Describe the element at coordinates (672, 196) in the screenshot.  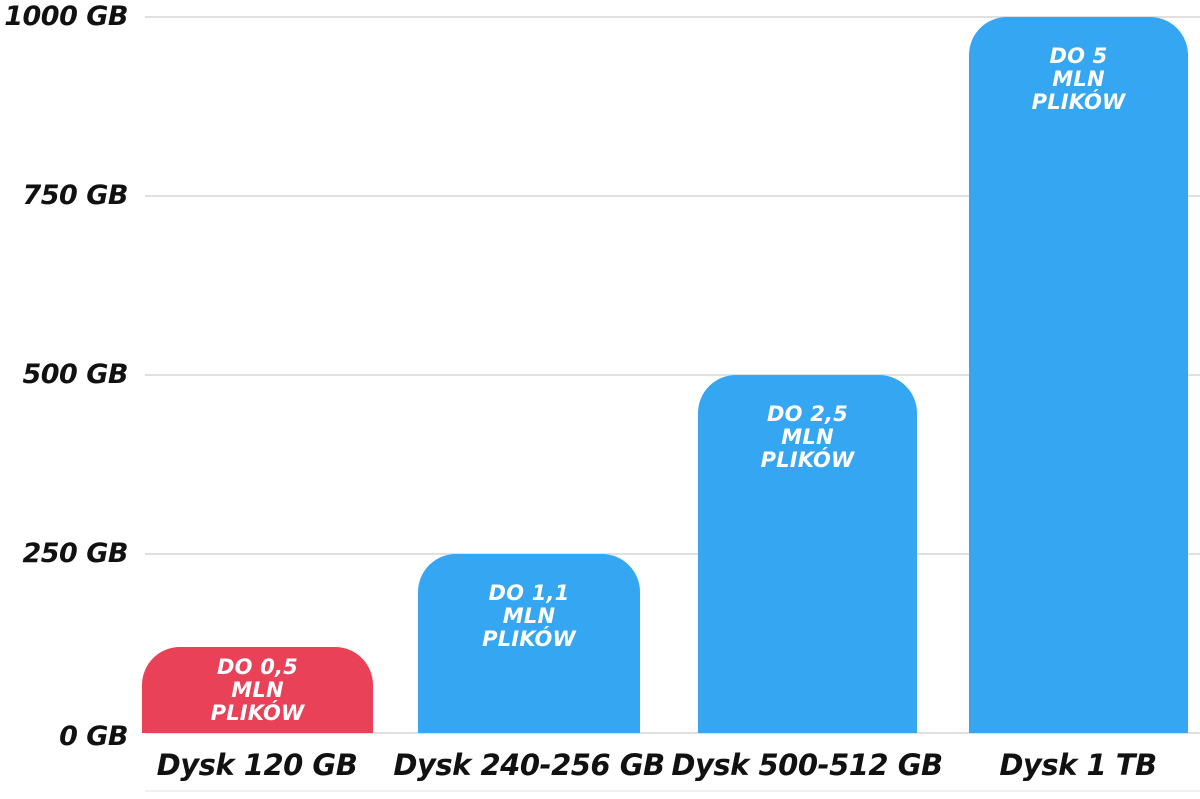
I see `gridline-750gb` at that location.